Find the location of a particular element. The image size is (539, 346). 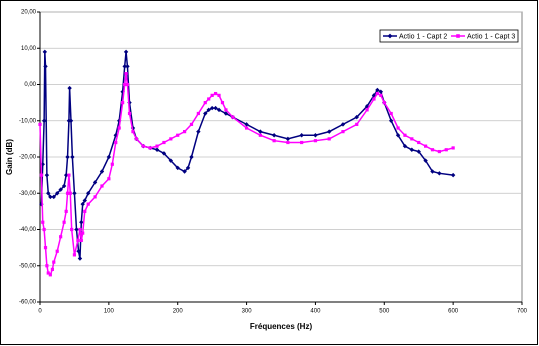

x-tick-label: 700 is located at coordinates (522, 312).